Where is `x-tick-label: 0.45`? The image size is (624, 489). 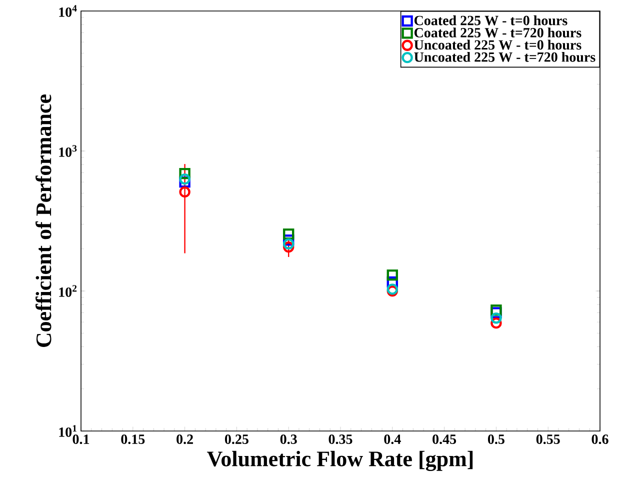
x-tick-label: 0.45 is located at coordinates (444, 439).